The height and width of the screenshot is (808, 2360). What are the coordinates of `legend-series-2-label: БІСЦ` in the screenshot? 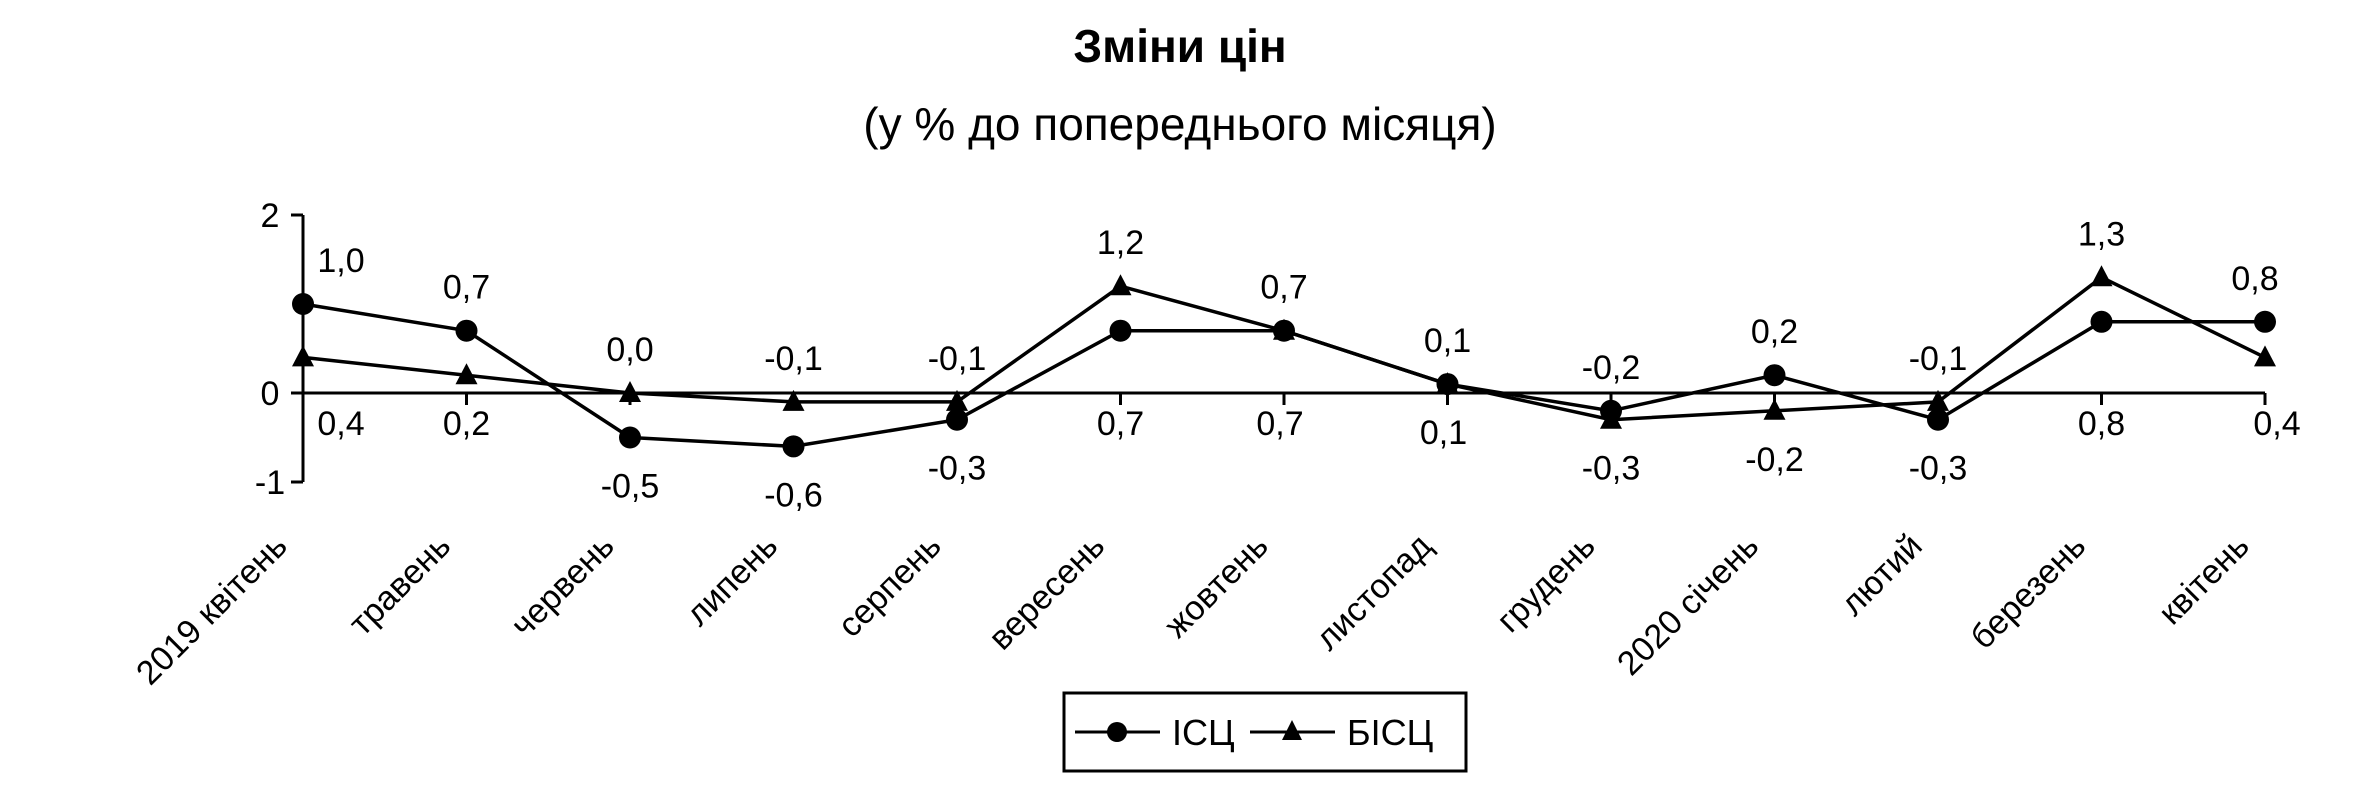 It's located at (1390, 732).